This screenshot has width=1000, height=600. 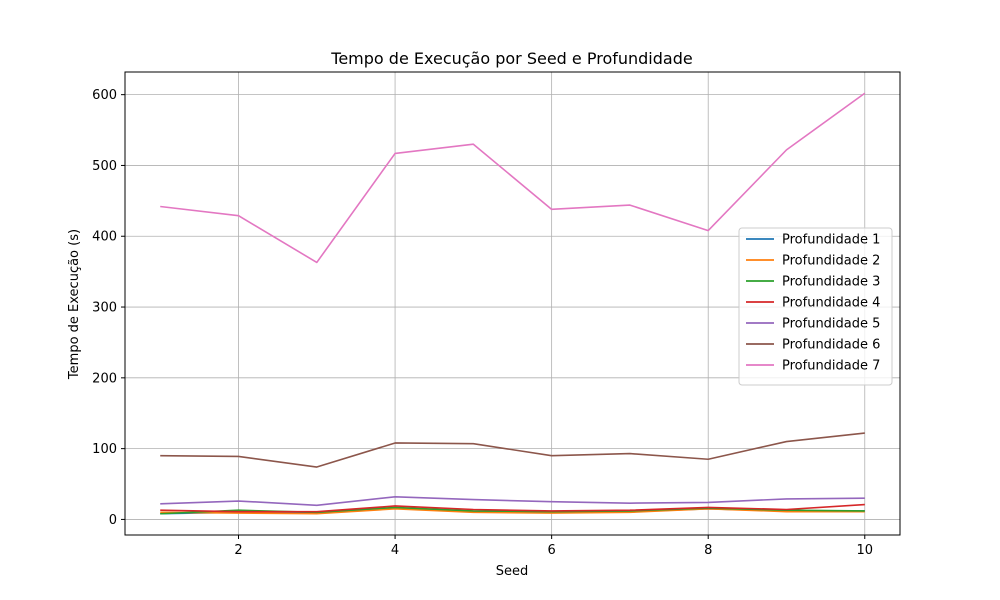 What do you see at coordinates (395, 550) in the screenshot?
I see `x-tick-label: 4` at bounding box center [395, 550].